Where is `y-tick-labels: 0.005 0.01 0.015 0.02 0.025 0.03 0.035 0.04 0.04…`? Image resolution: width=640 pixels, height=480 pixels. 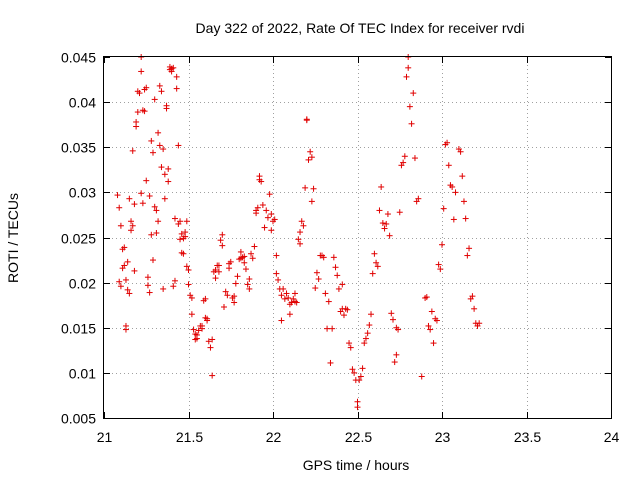
y-tick-labels: 0.005 0.01 0.015 0.02 0.025 0.03 0.035 0.04 0.04… is located at coordinates (78, 238).